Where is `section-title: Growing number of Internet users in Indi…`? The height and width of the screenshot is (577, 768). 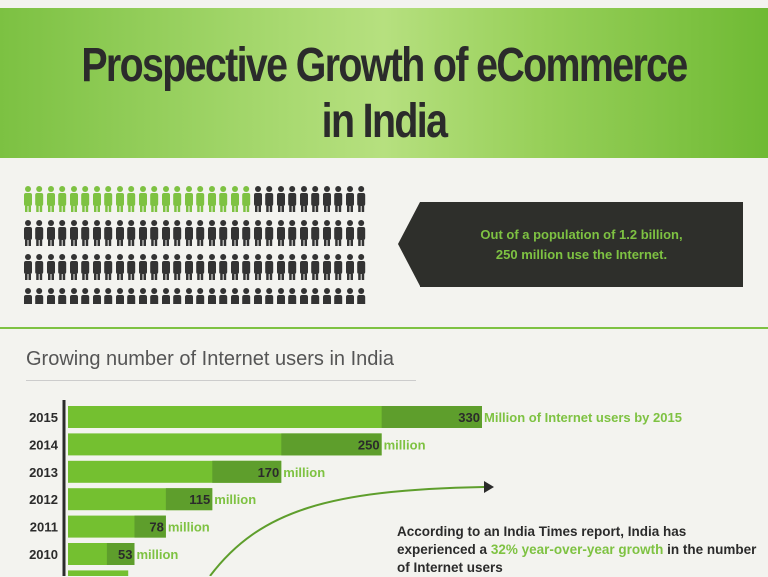
section-title: Growing number of Internet users in Indi… is located at coordinates (210, 359).